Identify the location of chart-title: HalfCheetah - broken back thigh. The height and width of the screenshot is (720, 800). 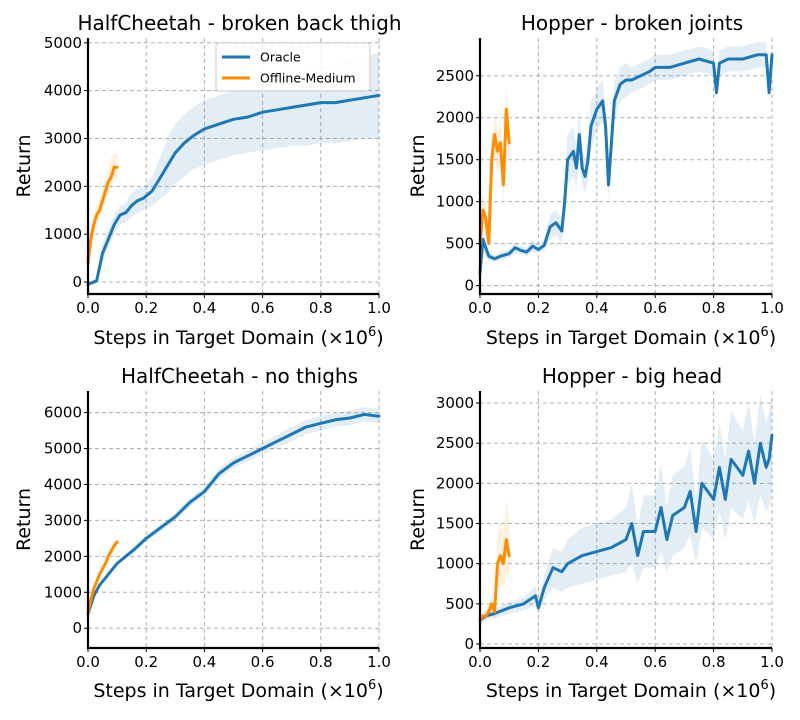
(239, 23).